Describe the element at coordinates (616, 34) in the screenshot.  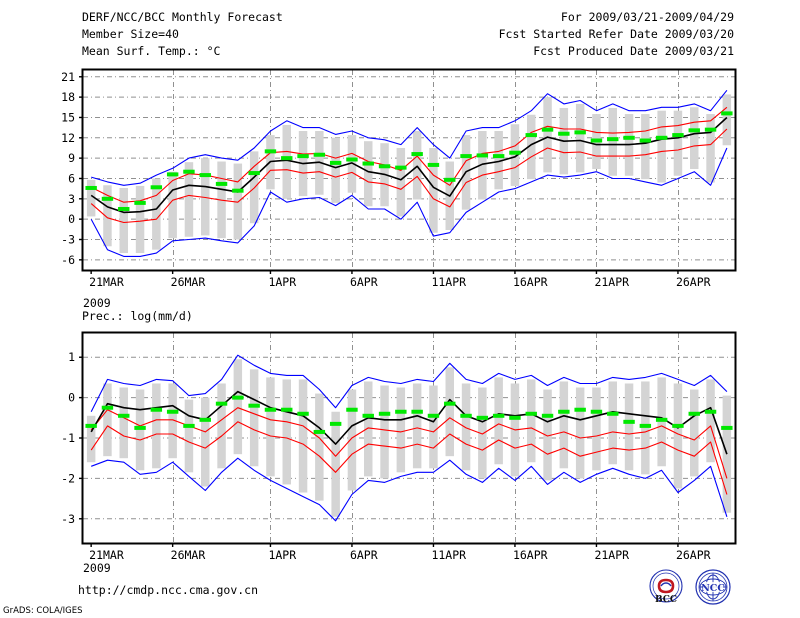
I see `refer-date-label: Fcst Started Refer Date 2009/03/20` at that location.